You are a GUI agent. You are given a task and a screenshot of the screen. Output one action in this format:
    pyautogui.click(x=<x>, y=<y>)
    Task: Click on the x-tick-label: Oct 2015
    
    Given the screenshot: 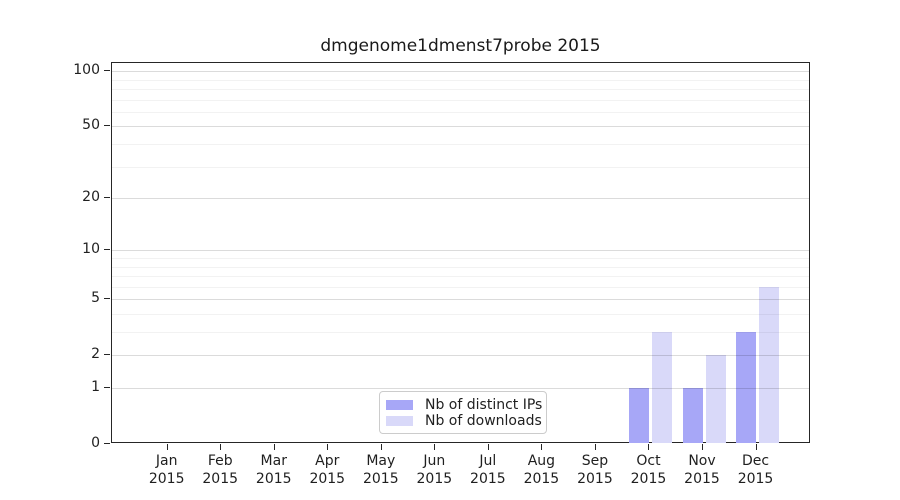 What is the action you would take?
    pyautogui.click(x=648, y=470)
    